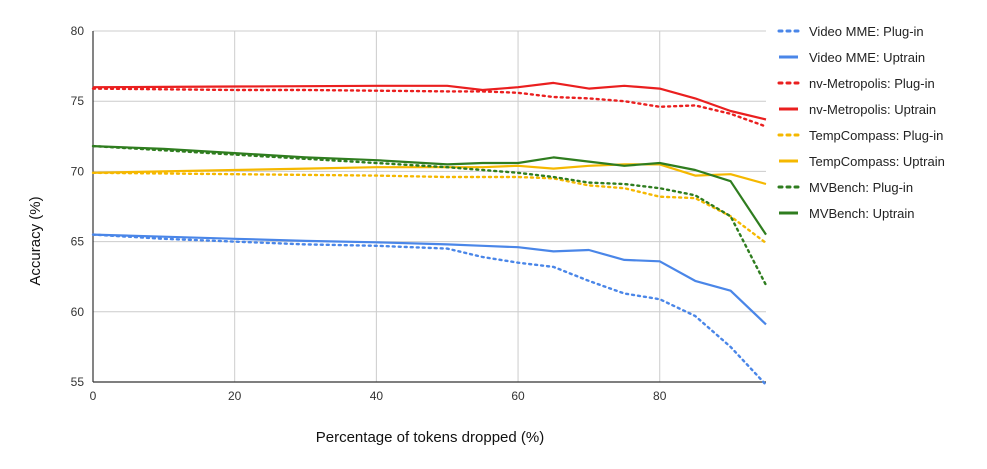 Image resolution: width=987 pixels, height=469 pixels. What do you see at coordinates (78, 31) in the screenshot?
I see `y-tick-label: 80` at bounding box center [78, 31].